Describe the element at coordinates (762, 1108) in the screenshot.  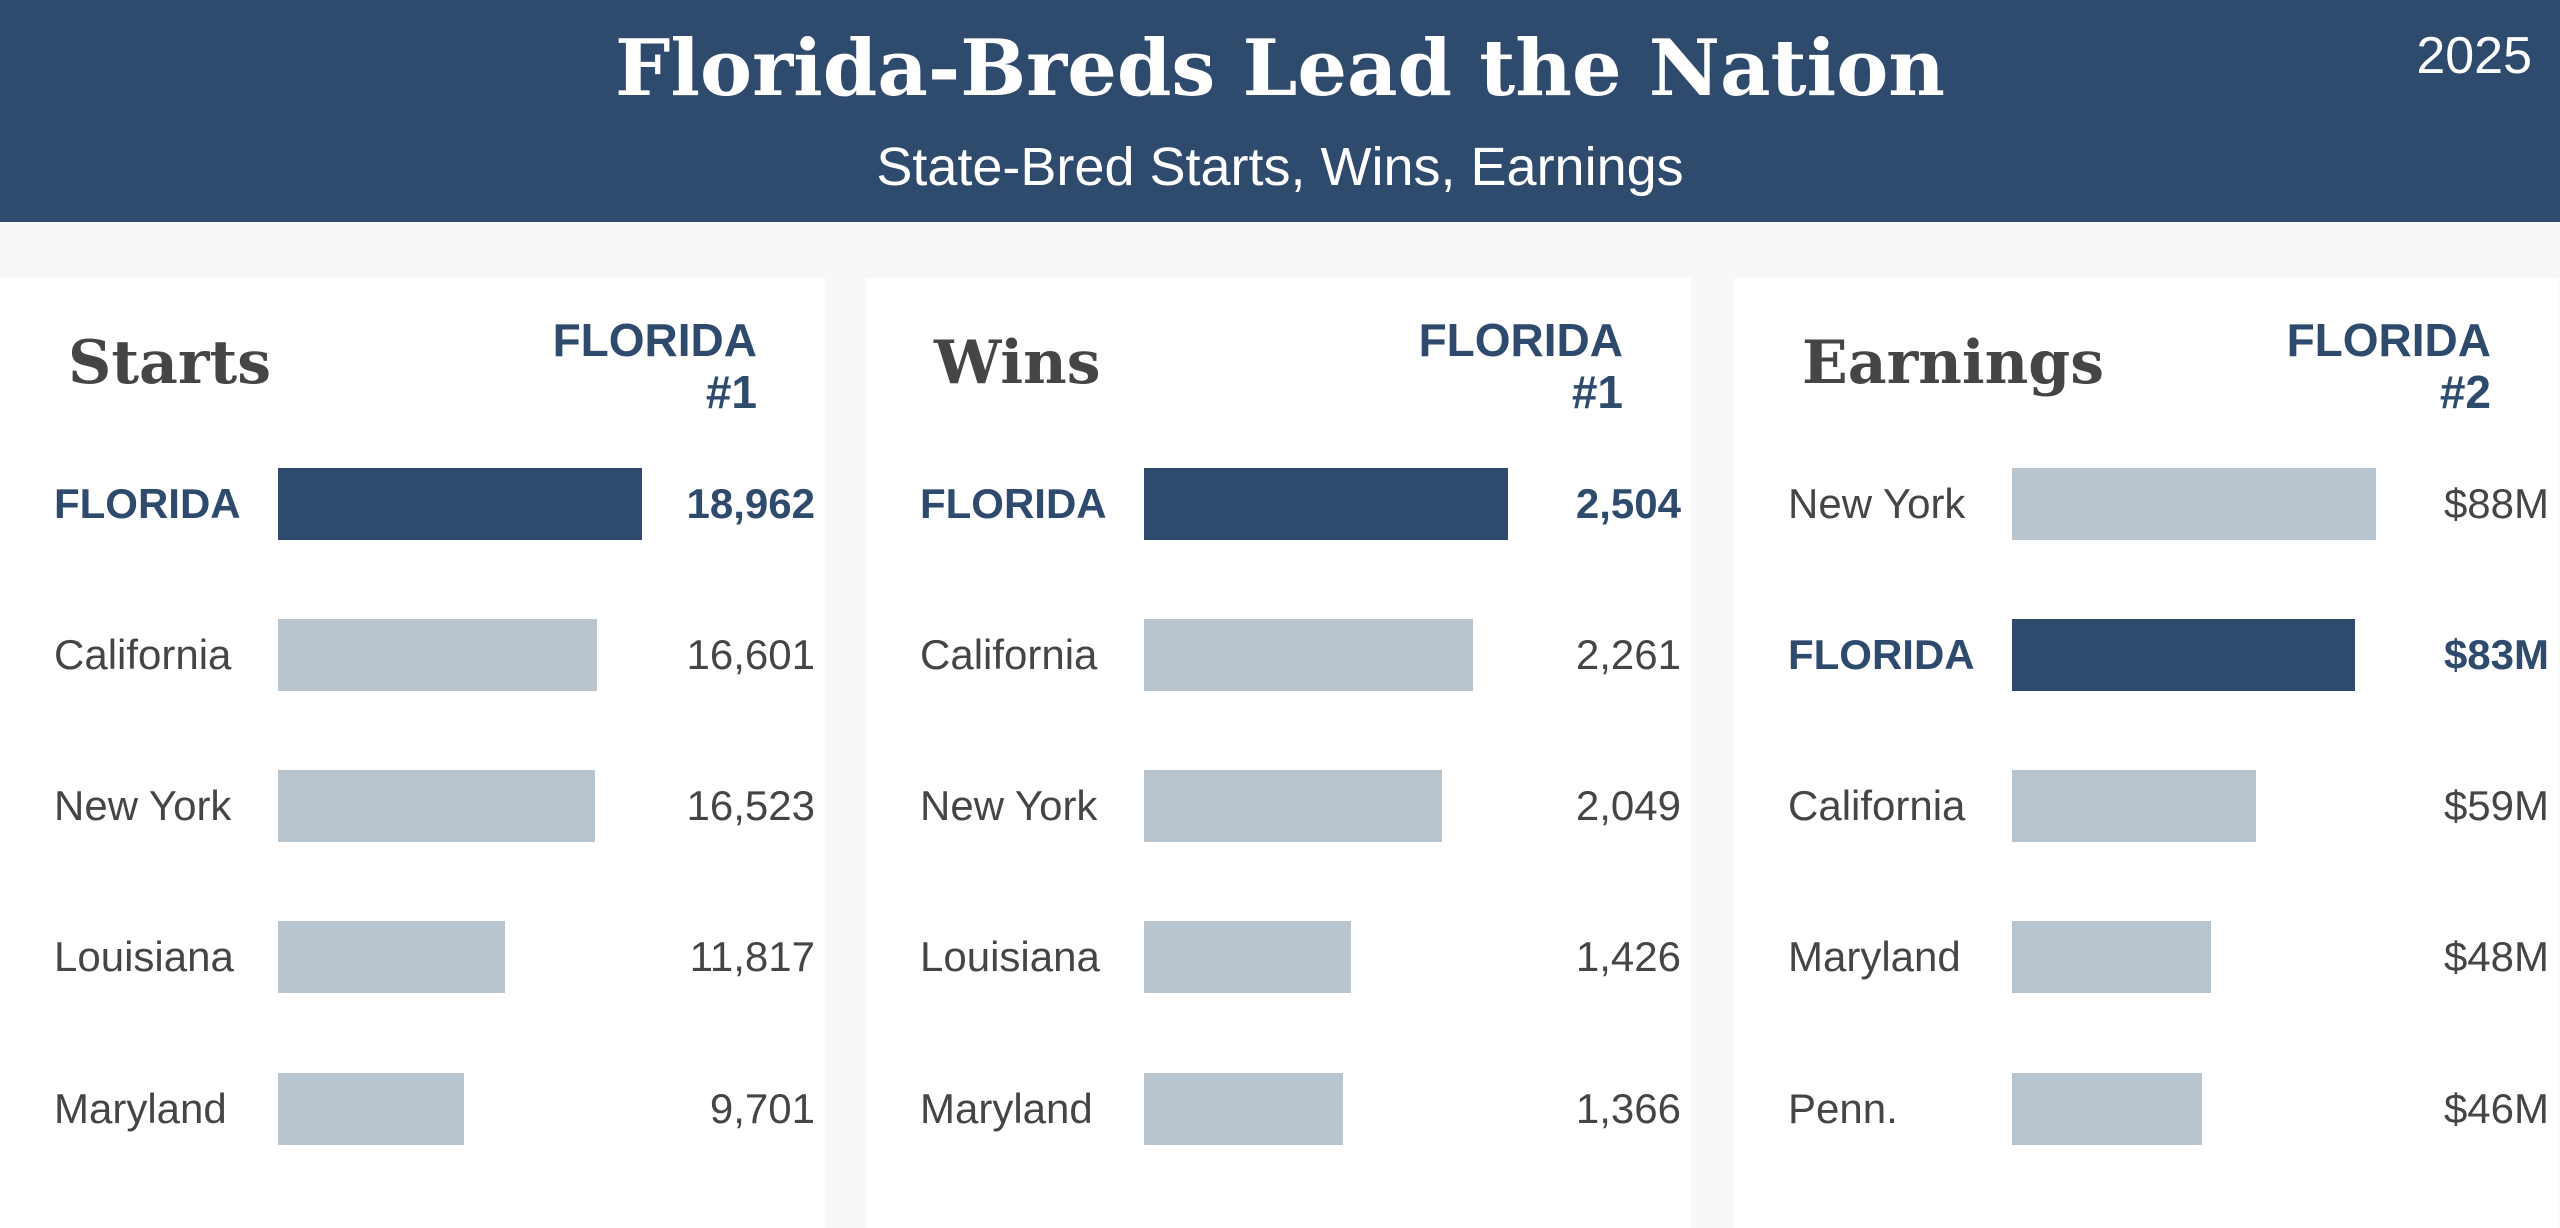
I see `value-label: 9,701` at that location.